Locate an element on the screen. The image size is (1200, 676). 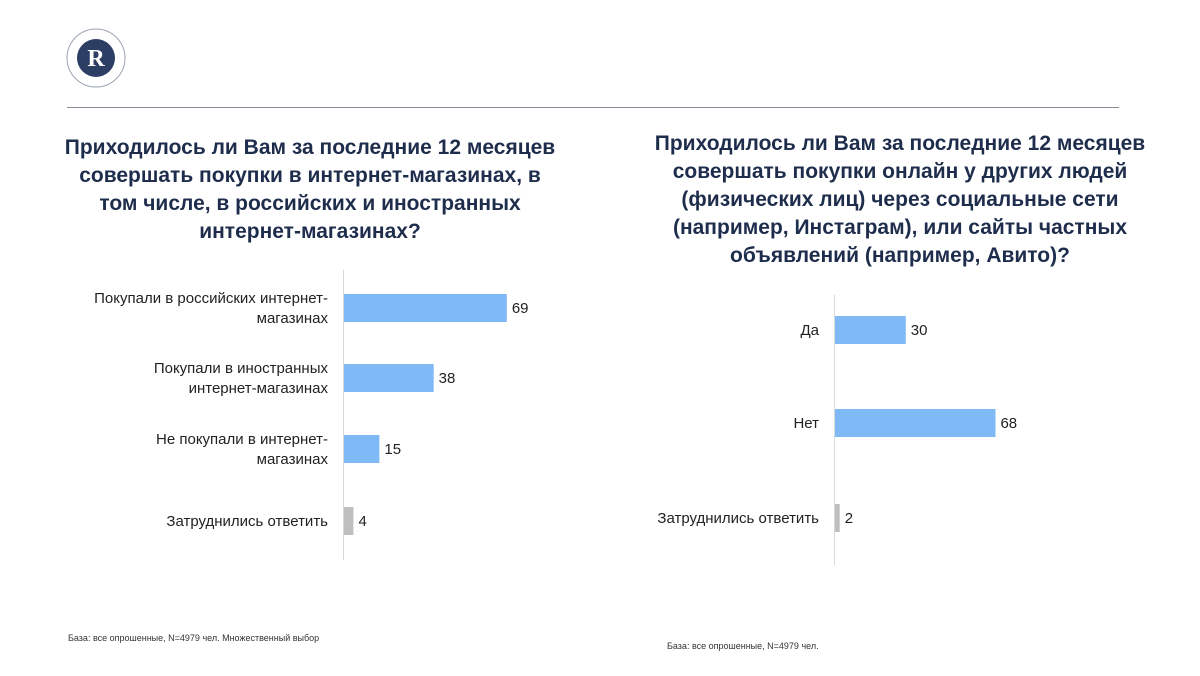
category-label: Не покупали в интернет-магазинах is located at coordinates (242, 449).